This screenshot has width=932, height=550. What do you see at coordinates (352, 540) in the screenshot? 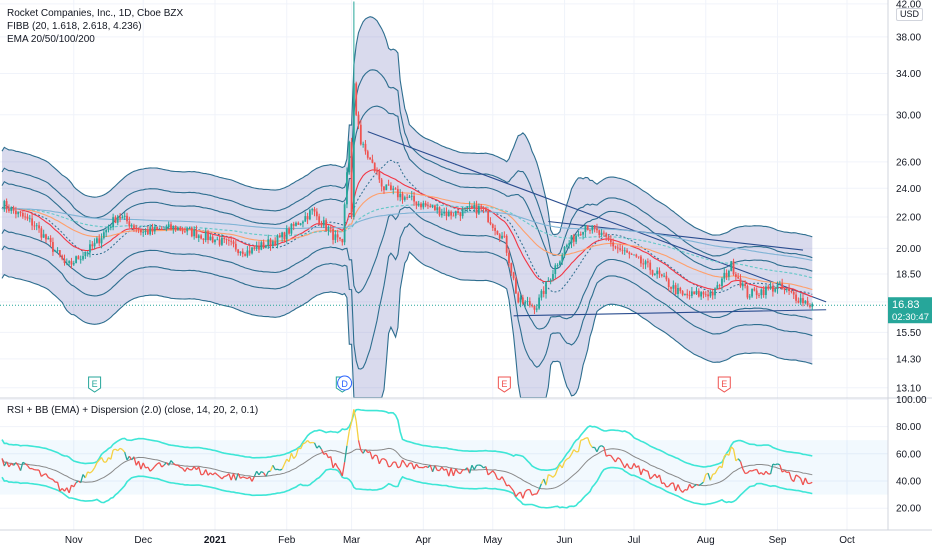
I see `time-tick-label: Mar` at bounding box center [352, 540].